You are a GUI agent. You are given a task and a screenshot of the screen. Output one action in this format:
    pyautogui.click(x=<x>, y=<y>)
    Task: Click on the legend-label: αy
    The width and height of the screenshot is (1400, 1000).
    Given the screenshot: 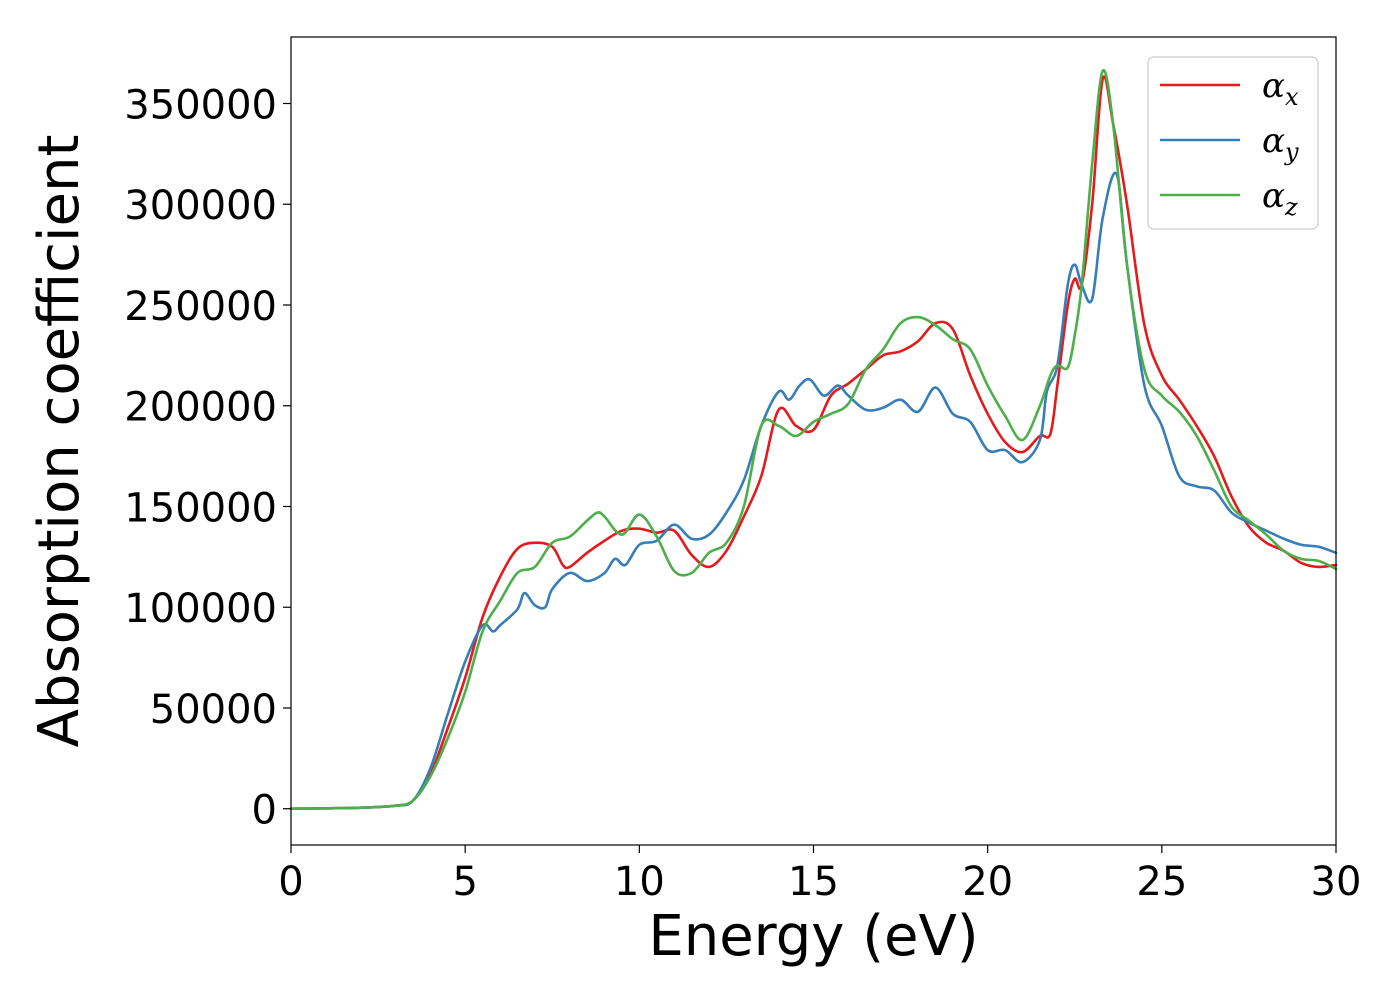 What is the action you would take?
    pyautogui.click(x=1280, y=143)
    